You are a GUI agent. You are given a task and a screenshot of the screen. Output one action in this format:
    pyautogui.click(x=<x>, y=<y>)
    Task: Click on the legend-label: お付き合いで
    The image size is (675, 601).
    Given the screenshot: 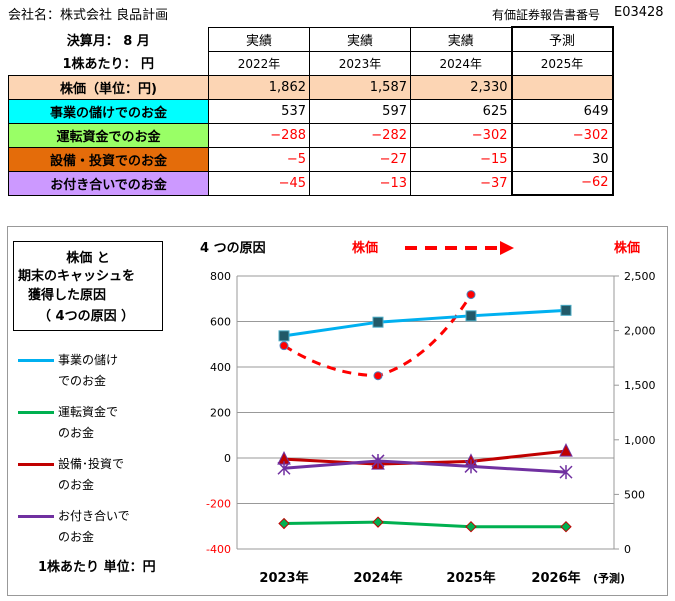 What is the action you would take?
    pyautogui.click(x=94, y=516)
    